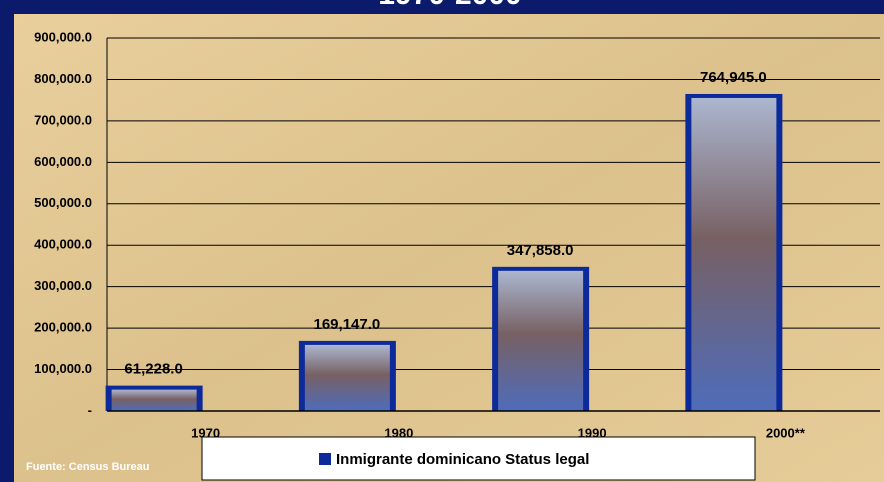  I want to click on data-label: 764,945.0, so click(733, 77).